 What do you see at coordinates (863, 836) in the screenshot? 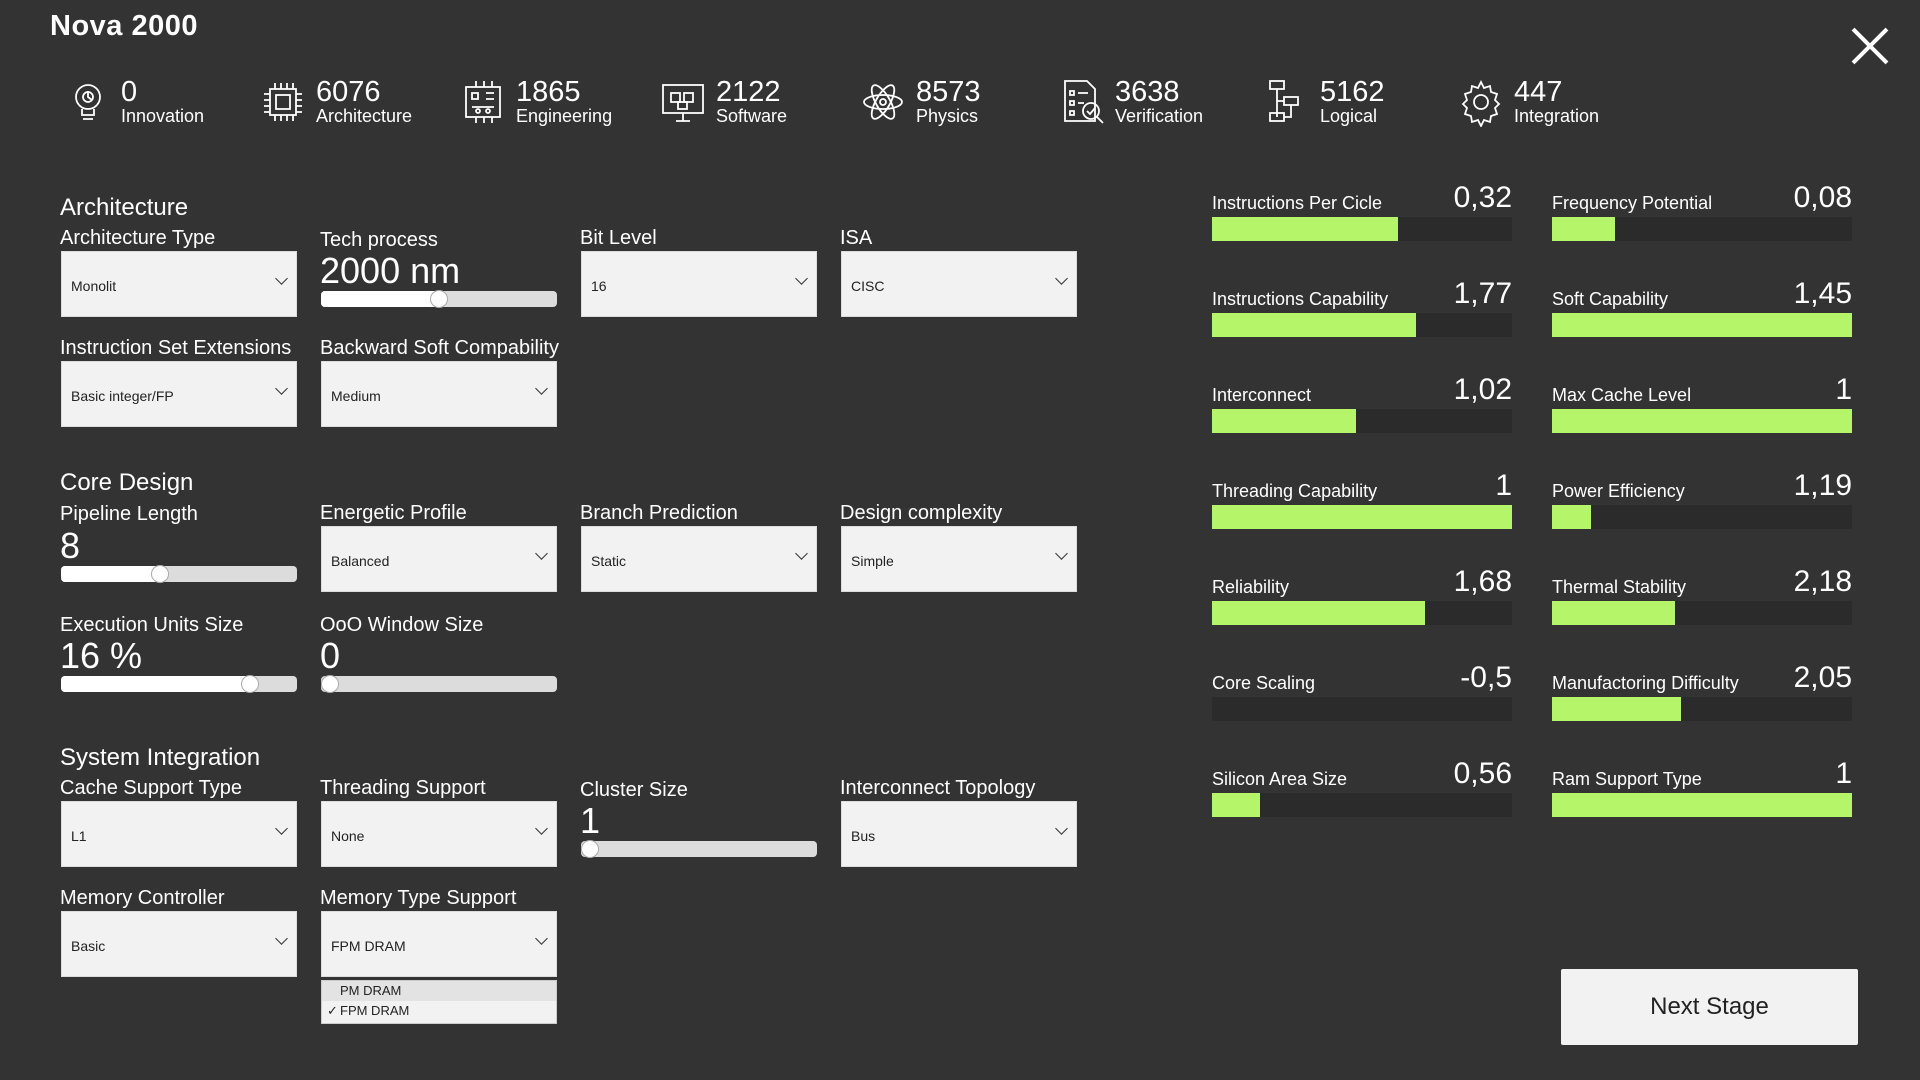
I see `topology-value: Bus` at bounding box center [863, 836].